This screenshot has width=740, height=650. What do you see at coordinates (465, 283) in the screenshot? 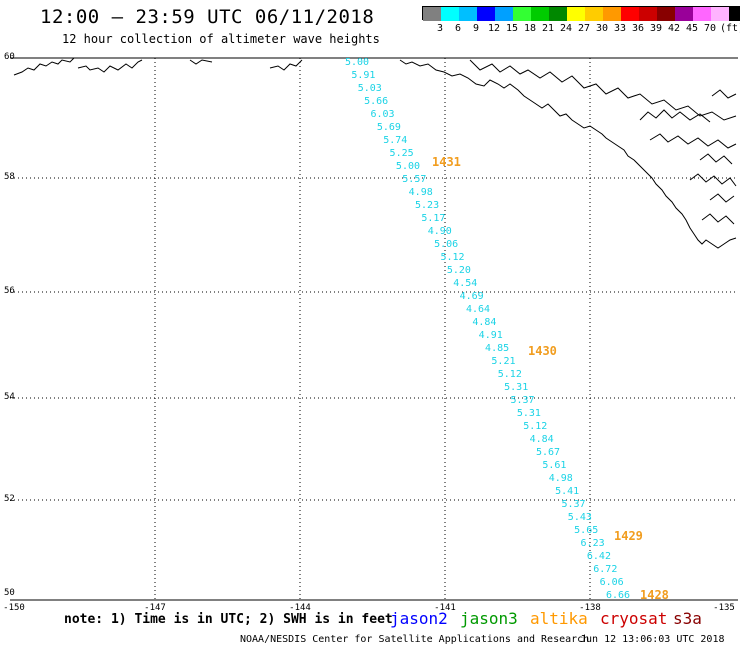
I see `swh-value: 4.54` at bounding box center [465, 283].